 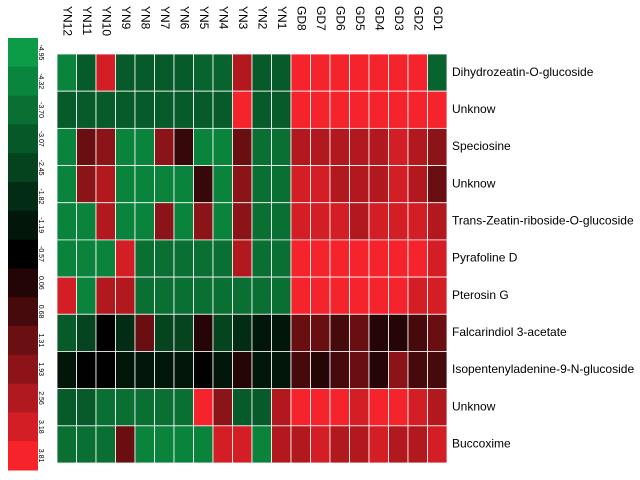 I want to click on column-label: GD7, so click(x=321, y=18).